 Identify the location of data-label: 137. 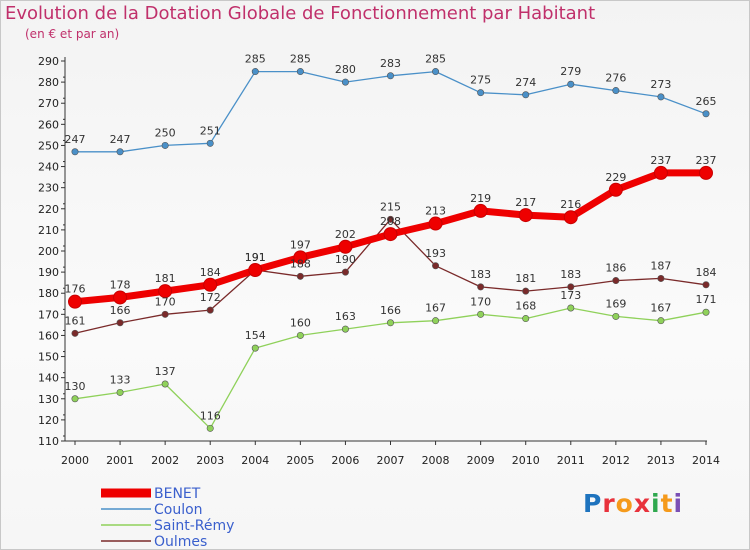
(165, 371).